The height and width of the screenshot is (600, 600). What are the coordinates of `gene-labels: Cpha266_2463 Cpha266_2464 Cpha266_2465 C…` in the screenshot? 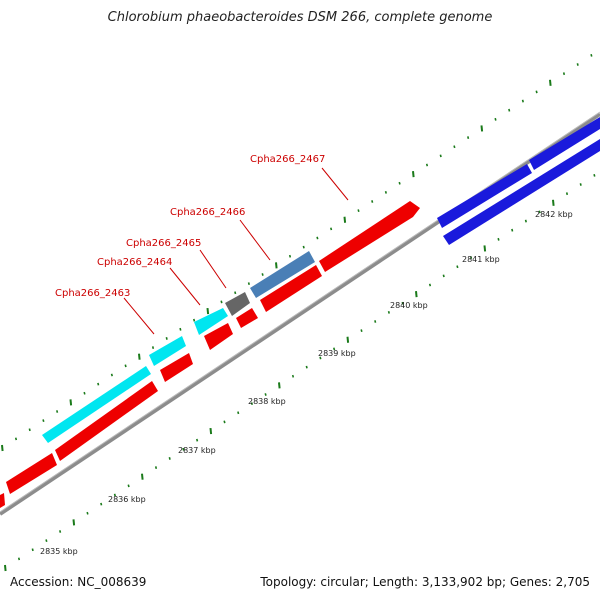 It's located at (190, 226).